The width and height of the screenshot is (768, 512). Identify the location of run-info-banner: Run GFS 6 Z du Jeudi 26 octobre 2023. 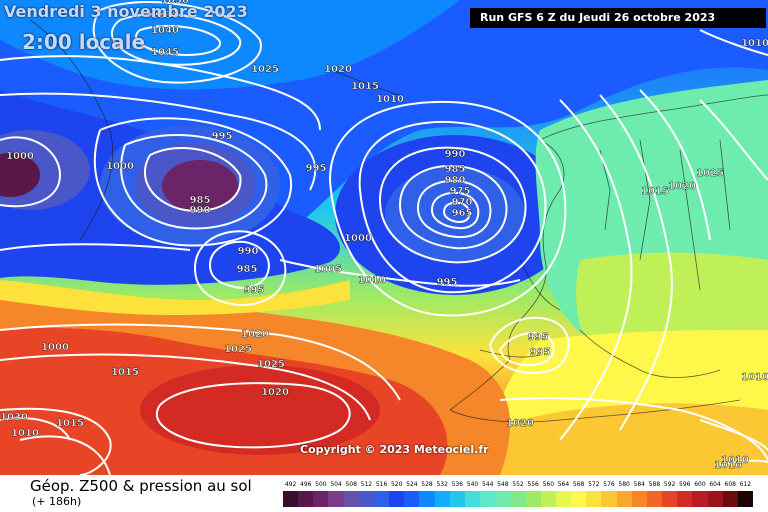
(618, 18).